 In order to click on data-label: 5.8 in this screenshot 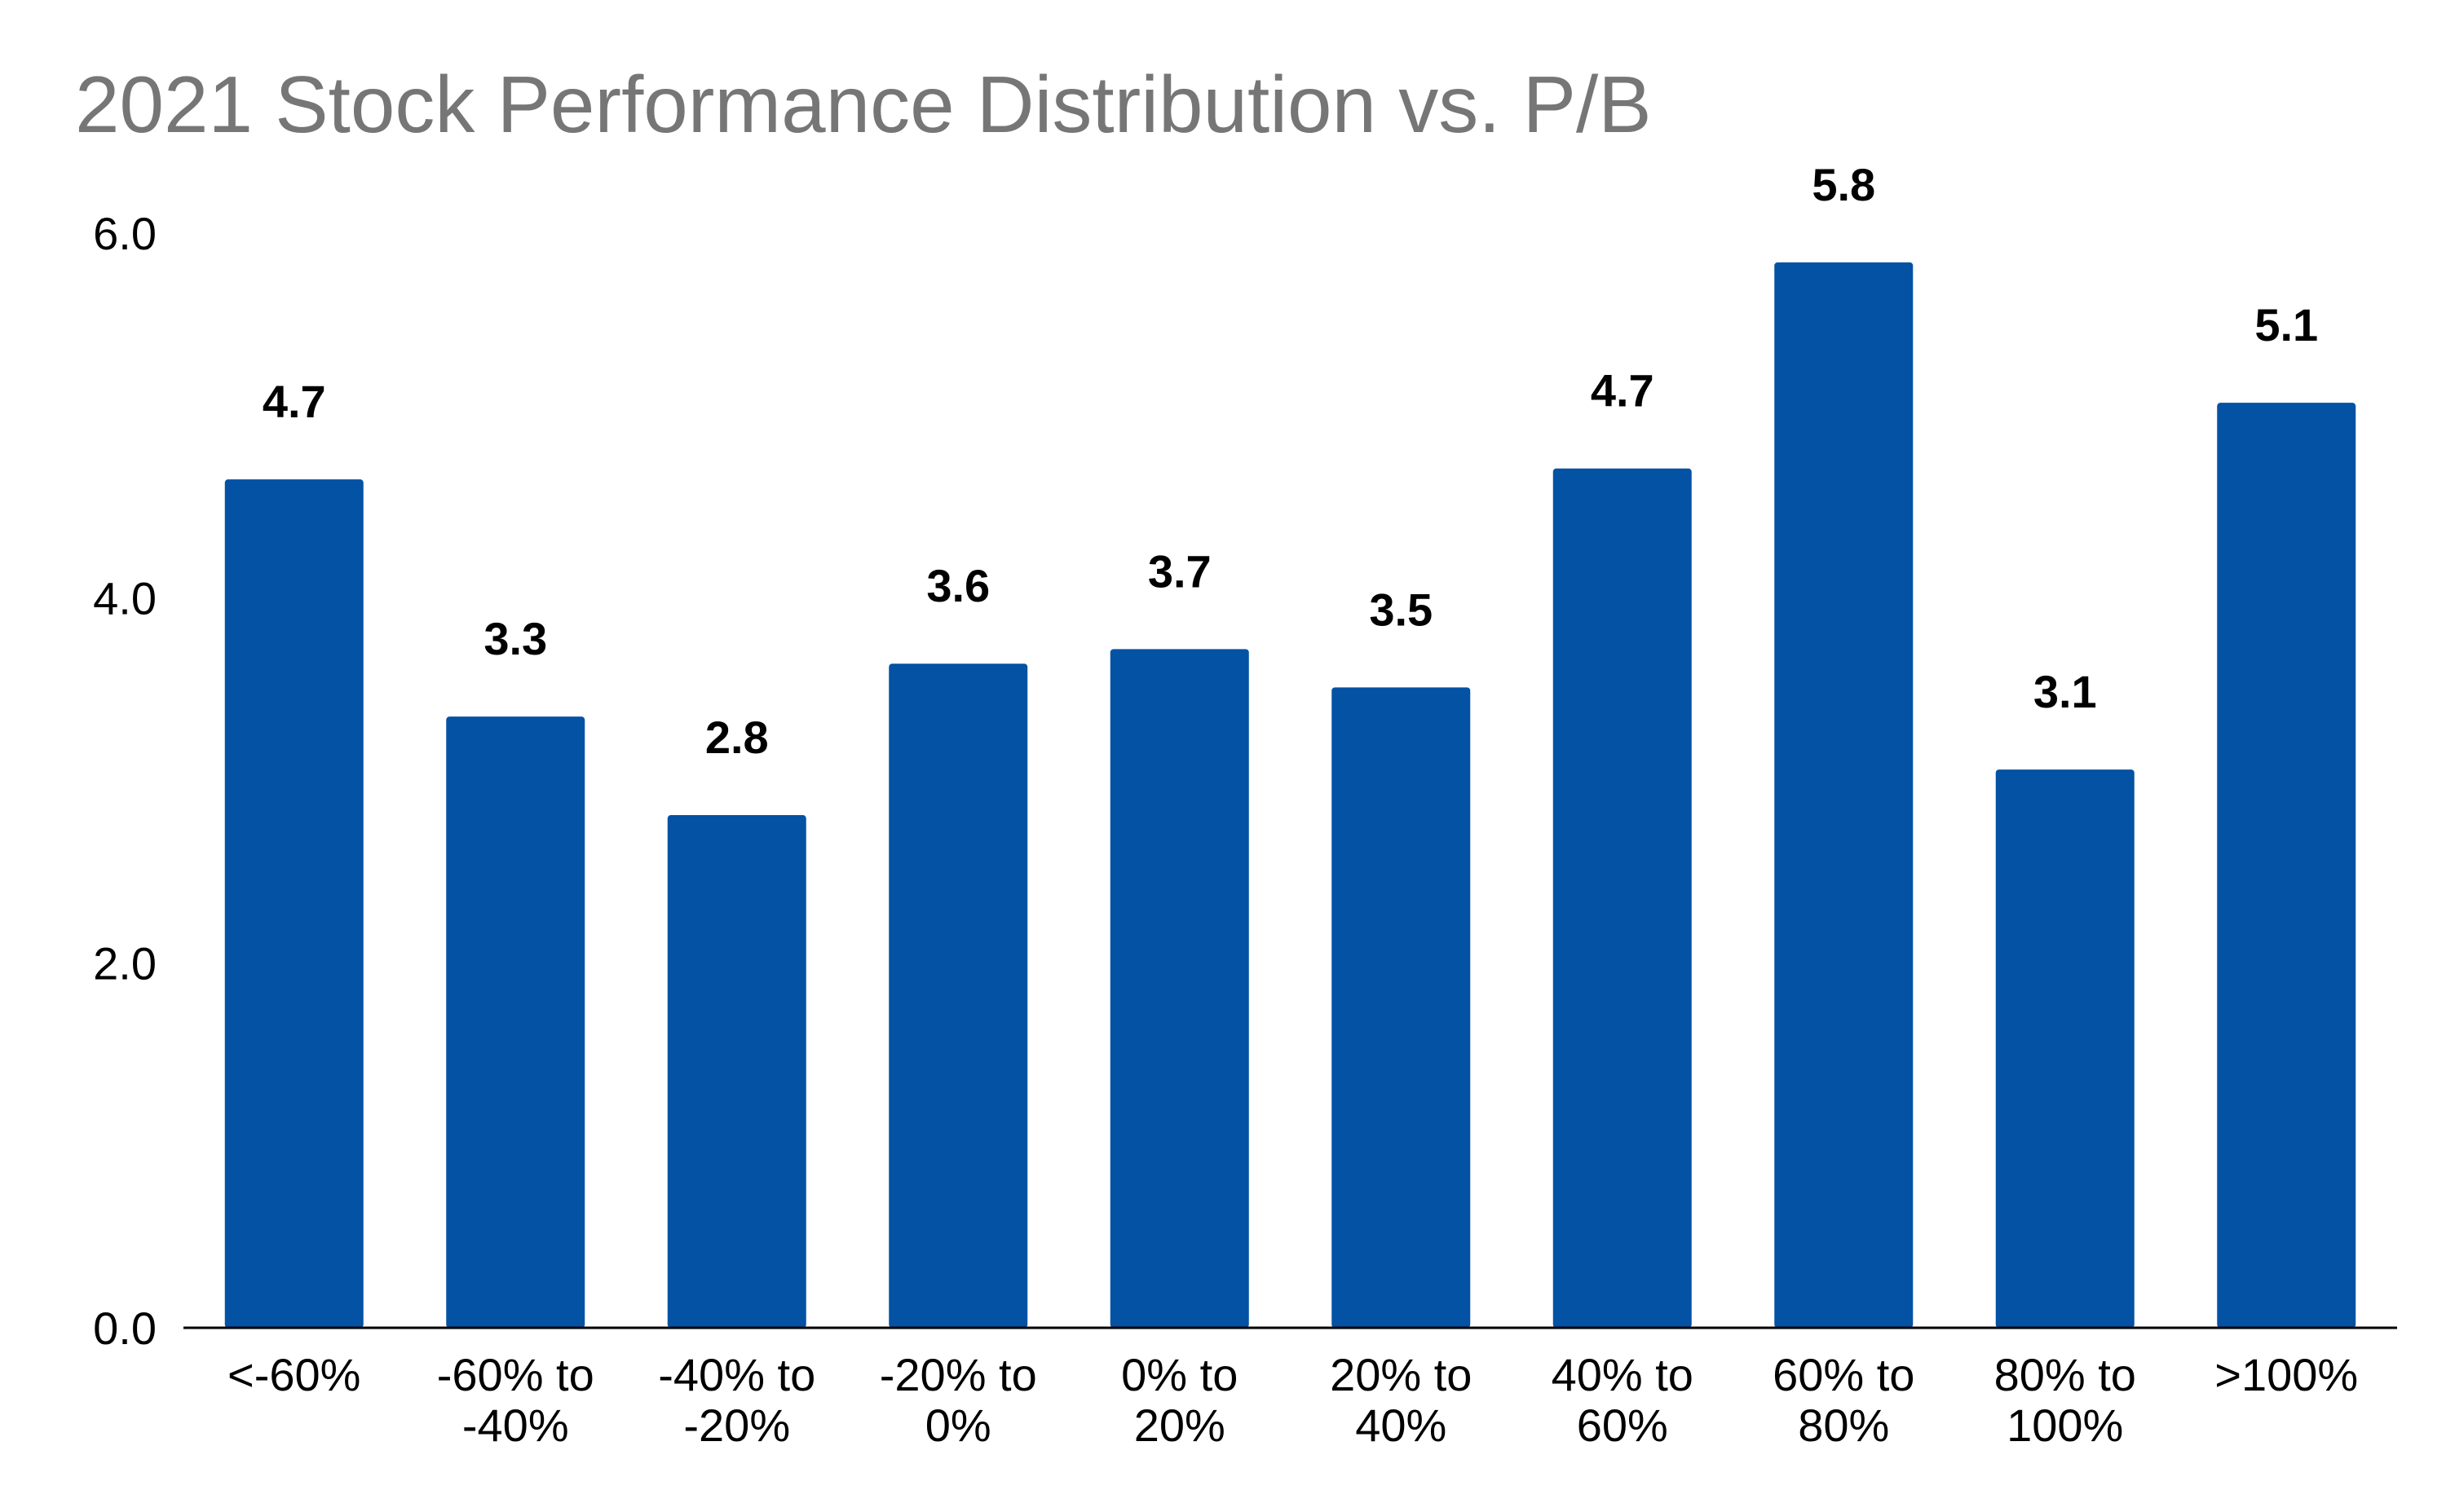, I will do `click(1843, 184)`.